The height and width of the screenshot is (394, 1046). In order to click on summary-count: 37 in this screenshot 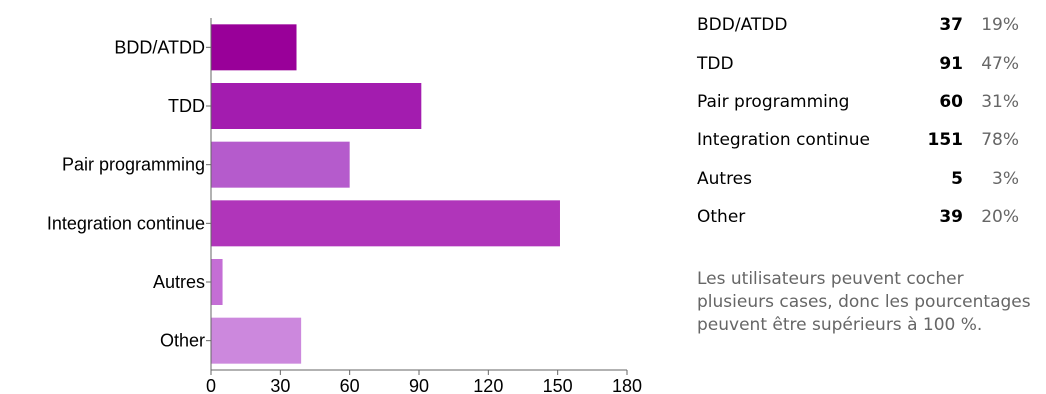, I will do `click(951, 25)`.